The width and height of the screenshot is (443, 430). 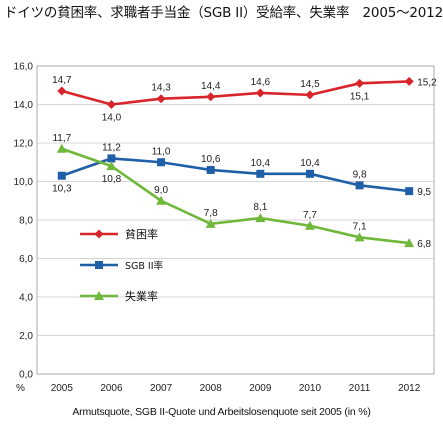 What do you see at coordinates (26, 298) in the screenshot?
I see `y-tick-label: 4,0` at bounding box center [26, 298].